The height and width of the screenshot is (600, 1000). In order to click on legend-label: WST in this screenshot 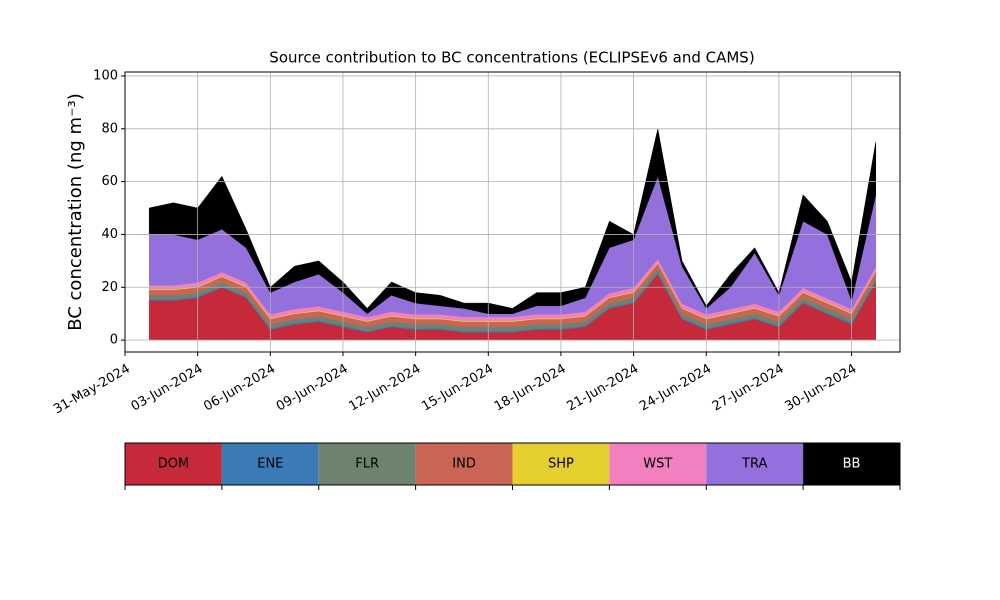, I will do `click(657, 464)`.